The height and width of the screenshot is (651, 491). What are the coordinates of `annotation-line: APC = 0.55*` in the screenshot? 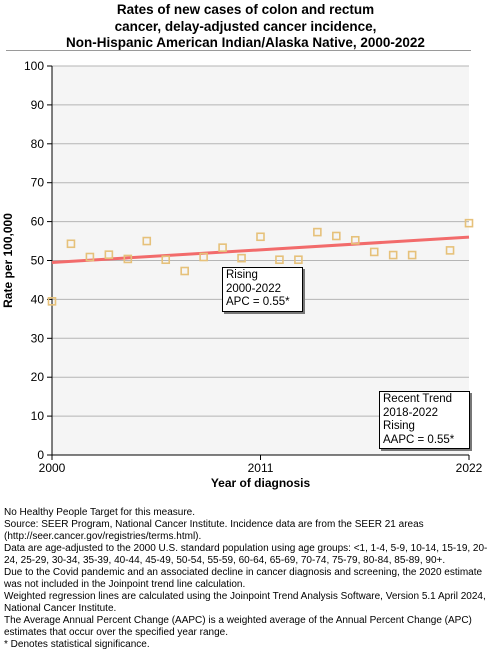 It's located at (258, 302).